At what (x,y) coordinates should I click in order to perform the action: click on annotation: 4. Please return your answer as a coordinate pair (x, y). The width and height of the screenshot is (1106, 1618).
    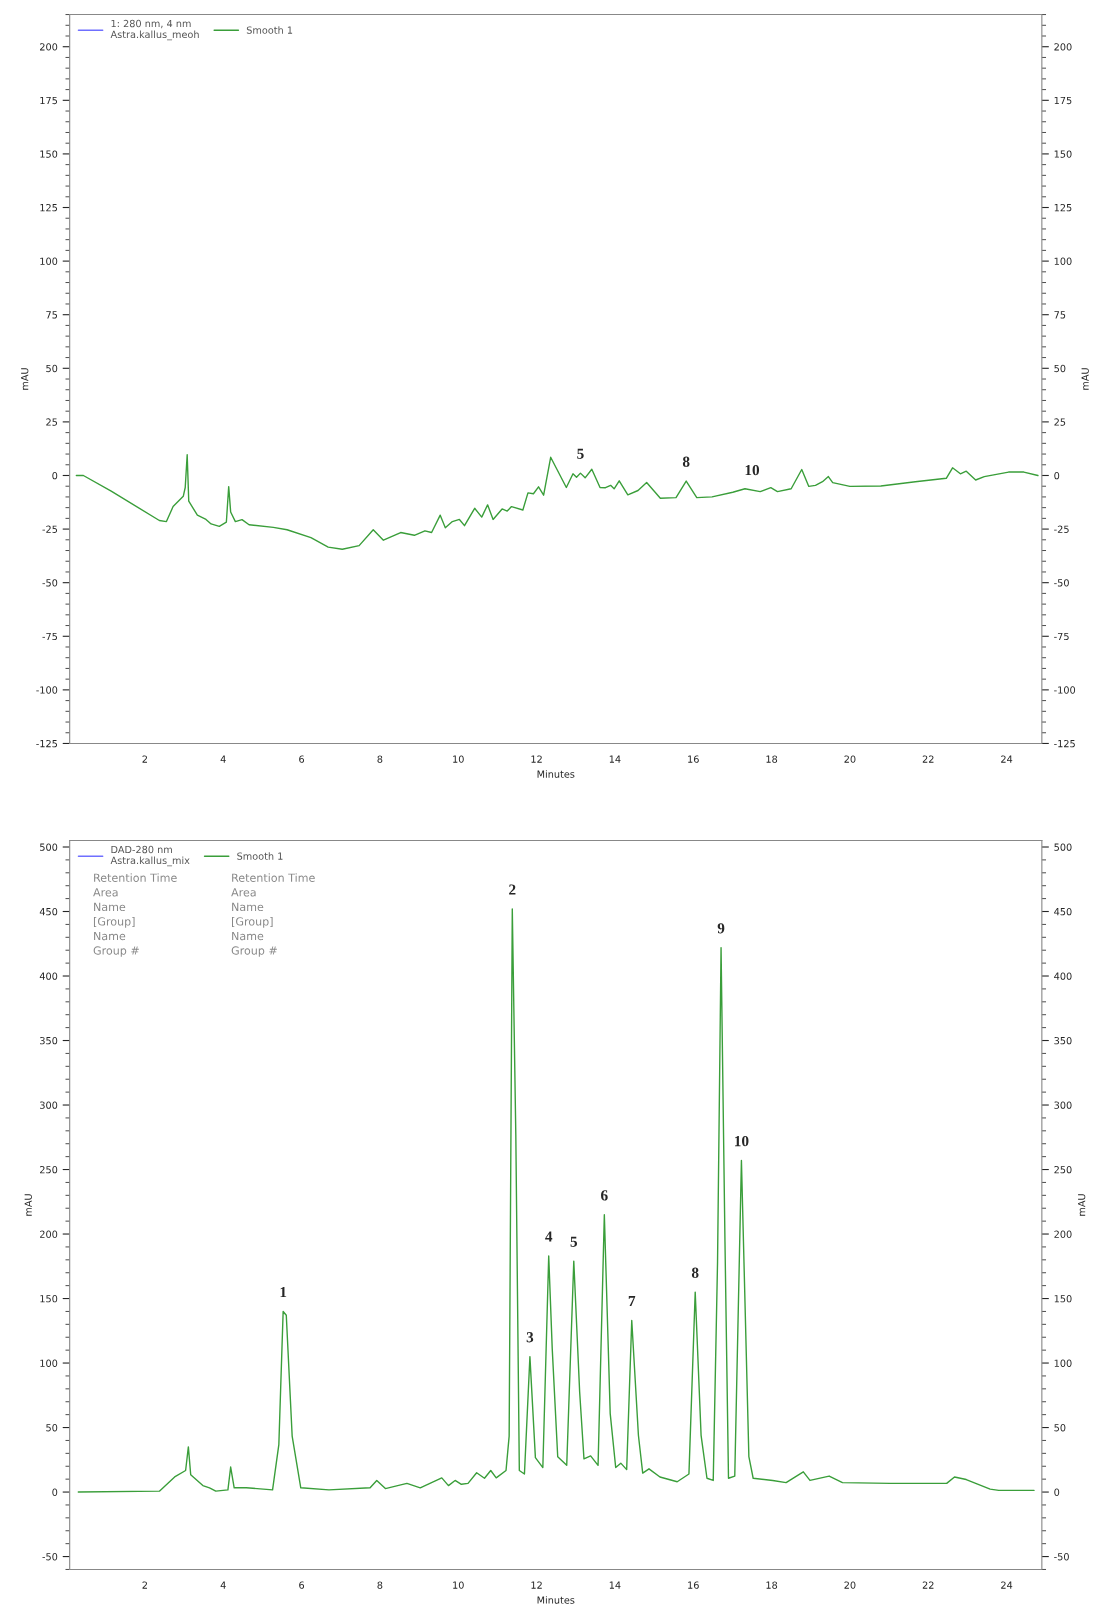
    Looking at the image, I should click on (549, 1236).